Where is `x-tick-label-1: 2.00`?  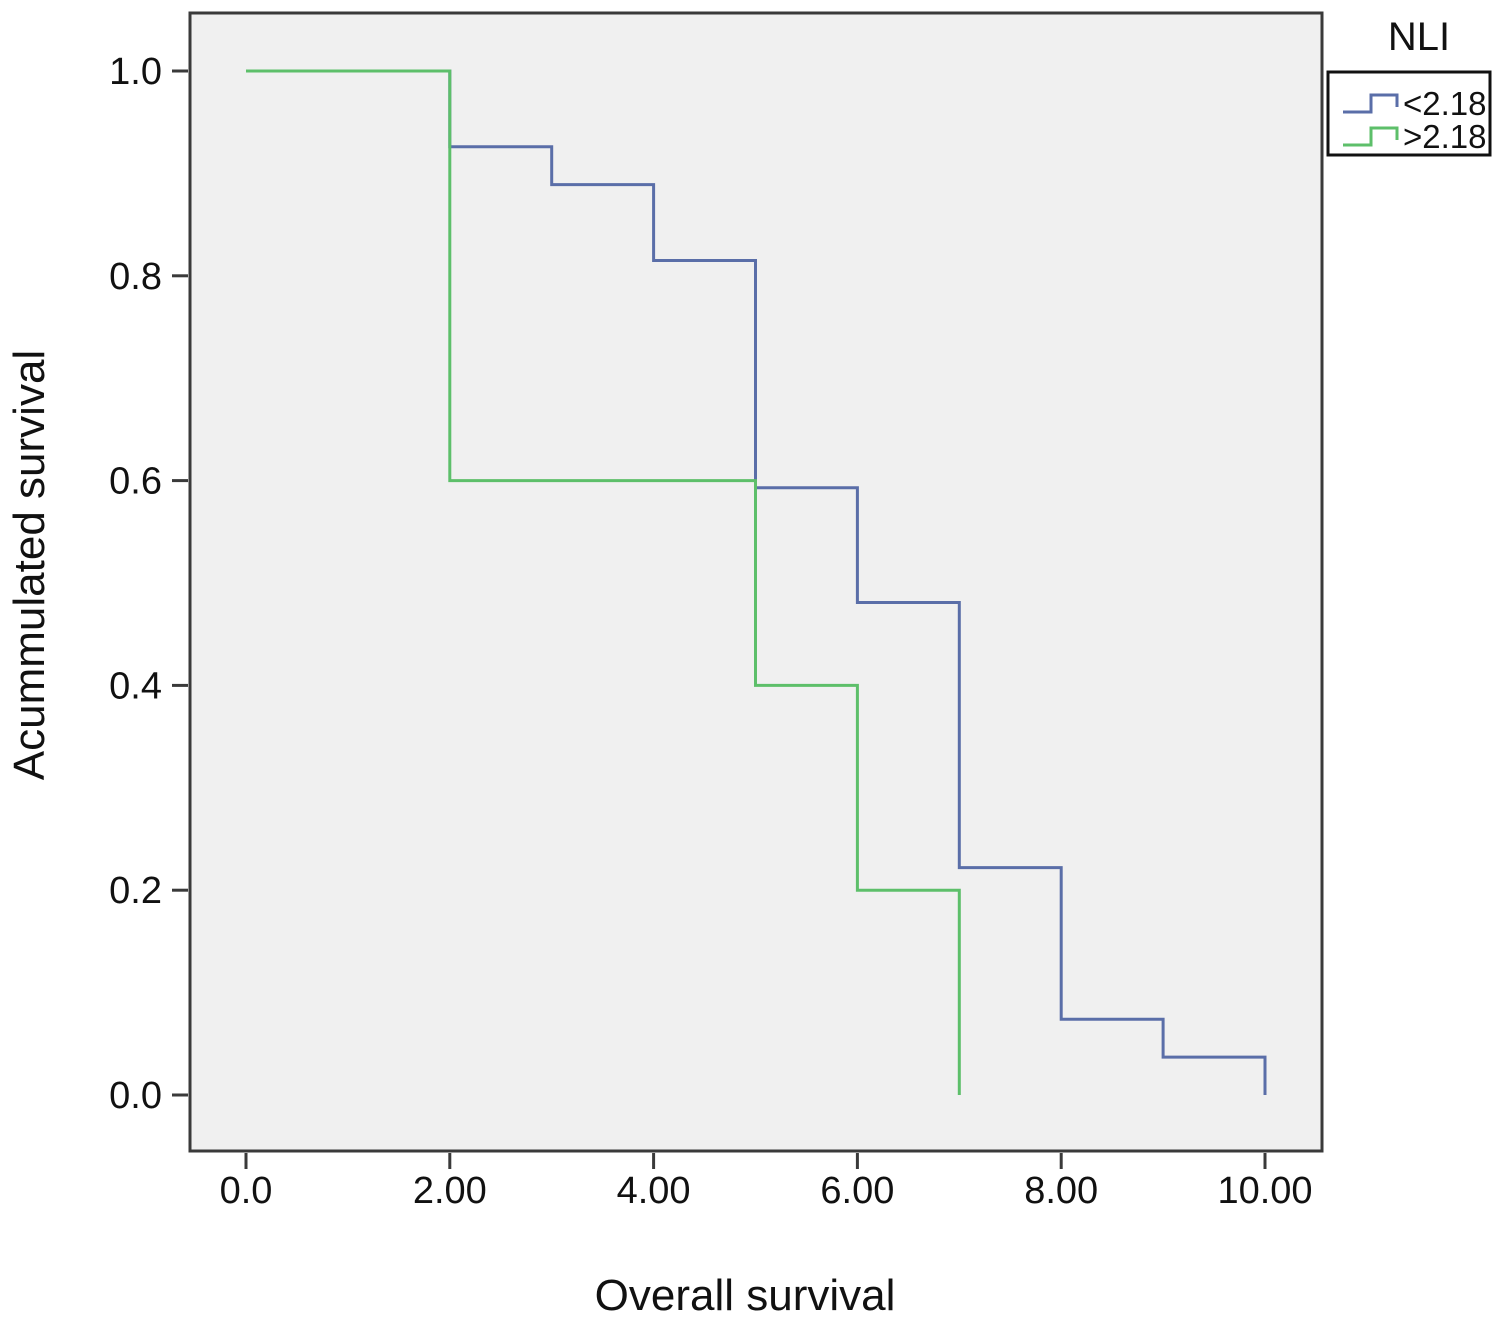
x-tick-label-1: 2.00 is located at coordinates (450, 1191).